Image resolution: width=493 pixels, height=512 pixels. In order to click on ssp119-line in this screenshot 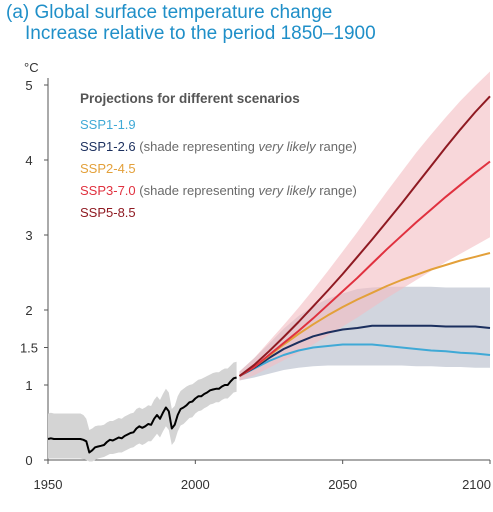, I will do `click(365, 360)`.